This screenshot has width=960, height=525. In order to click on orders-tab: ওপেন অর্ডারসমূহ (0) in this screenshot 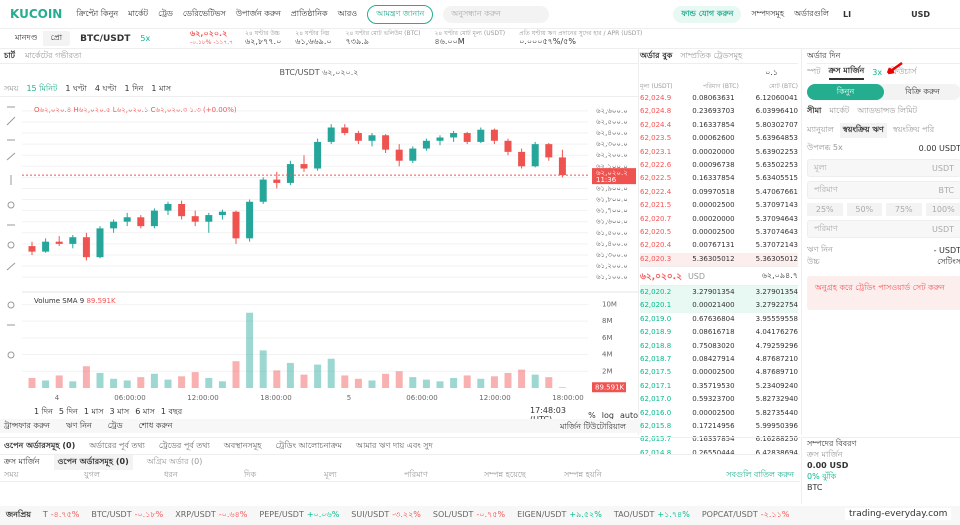, I will do `click(40, 445)`.